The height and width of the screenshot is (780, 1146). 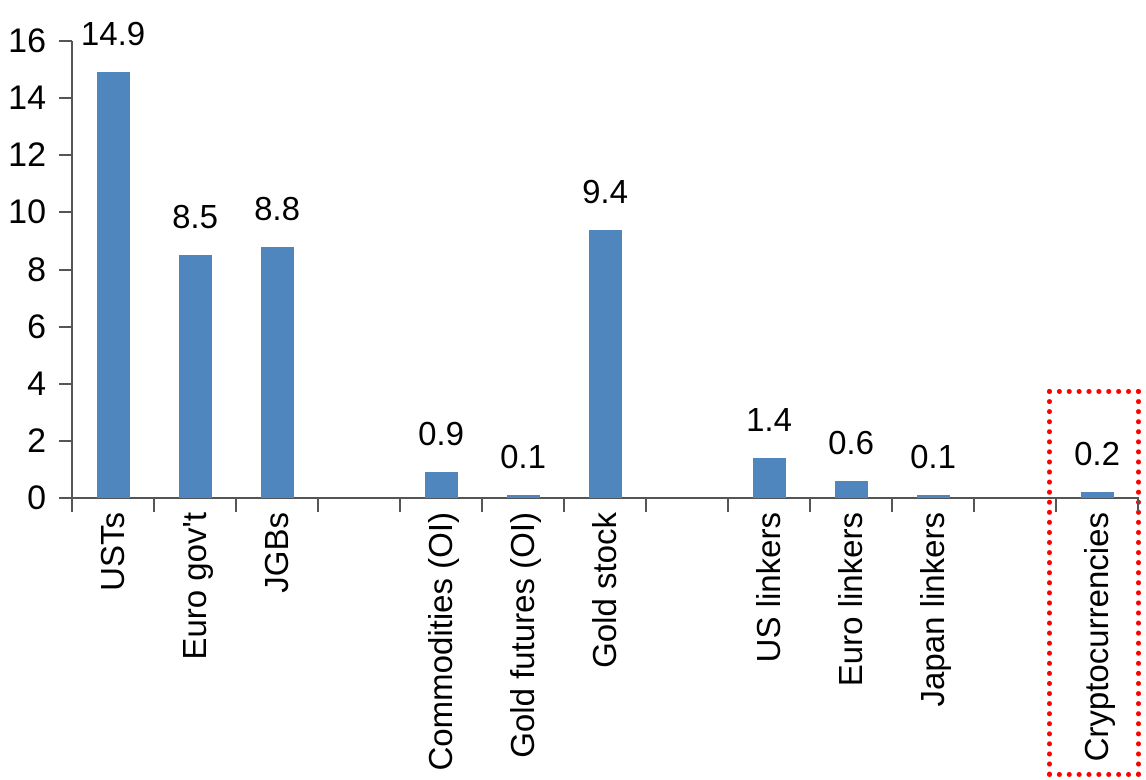 I want to click on y-axis-tick-label: 0, so click(x=36, y=498).